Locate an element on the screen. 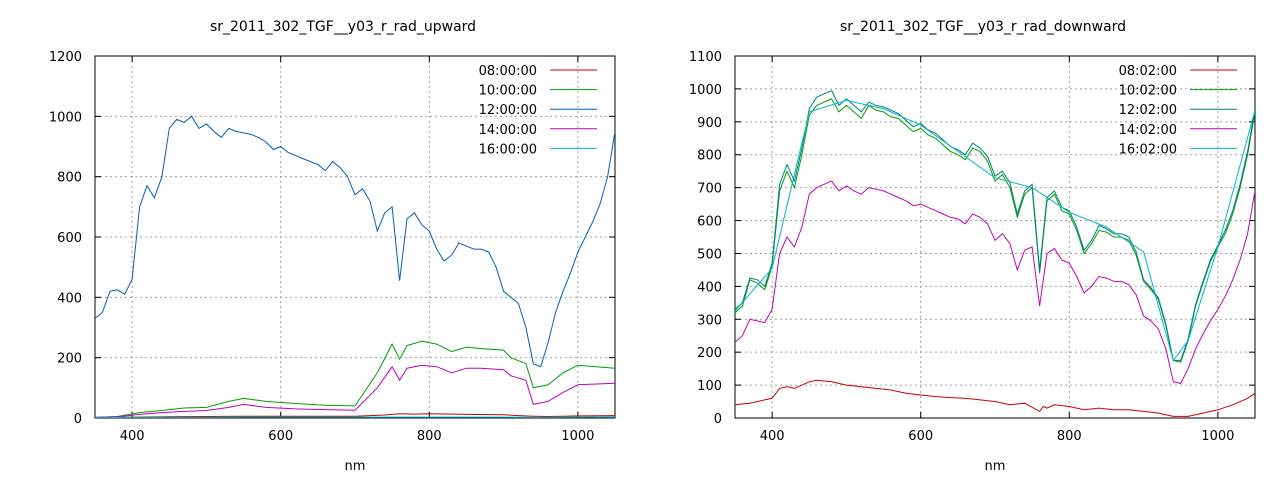 This screenshot has height=480, width=1280. y-tick-label: 100 is located at coordinates (709, 386).